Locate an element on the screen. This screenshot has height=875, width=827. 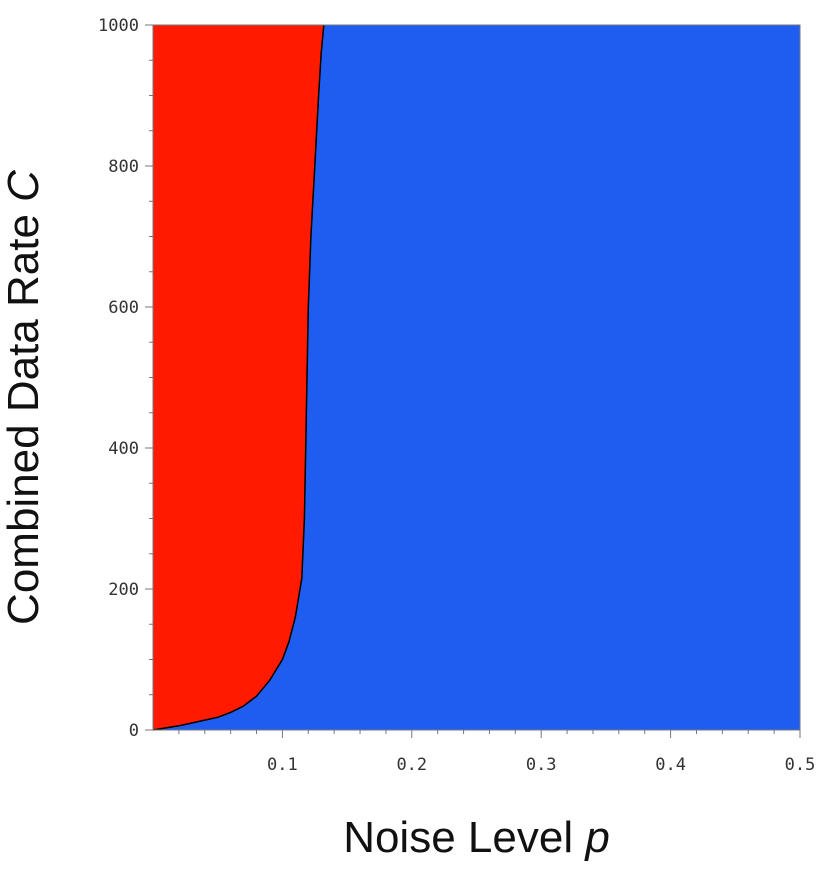
x-axis-title-space is located at coordinates (579, 837).